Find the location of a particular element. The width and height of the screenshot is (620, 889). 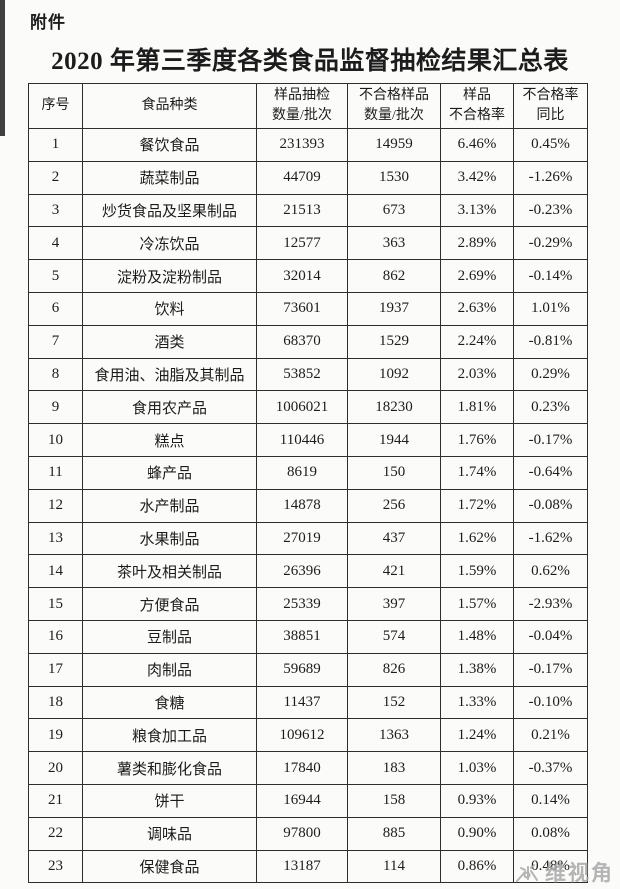

index-cell: 19 is located at coordinates (55, 735).